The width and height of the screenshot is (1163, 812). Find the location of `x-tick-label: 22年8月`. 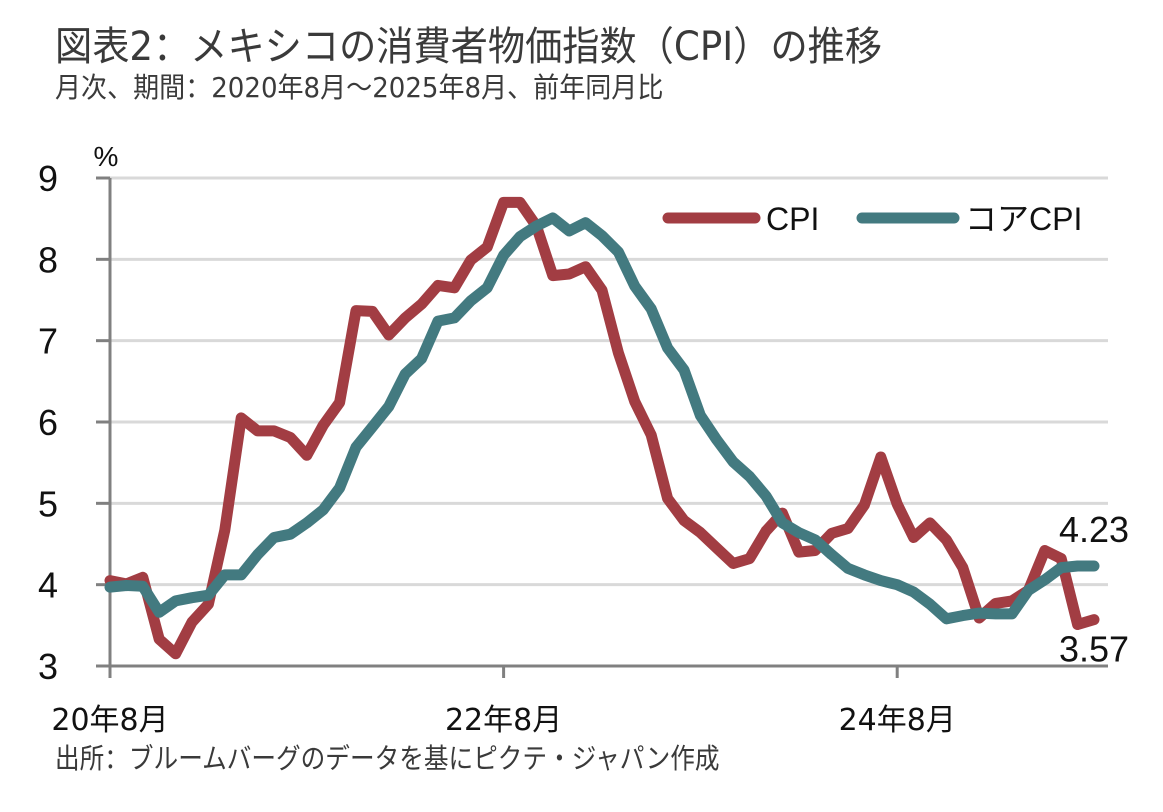

x-tick-label: 22年8月 is located at coordinates (503, 720).